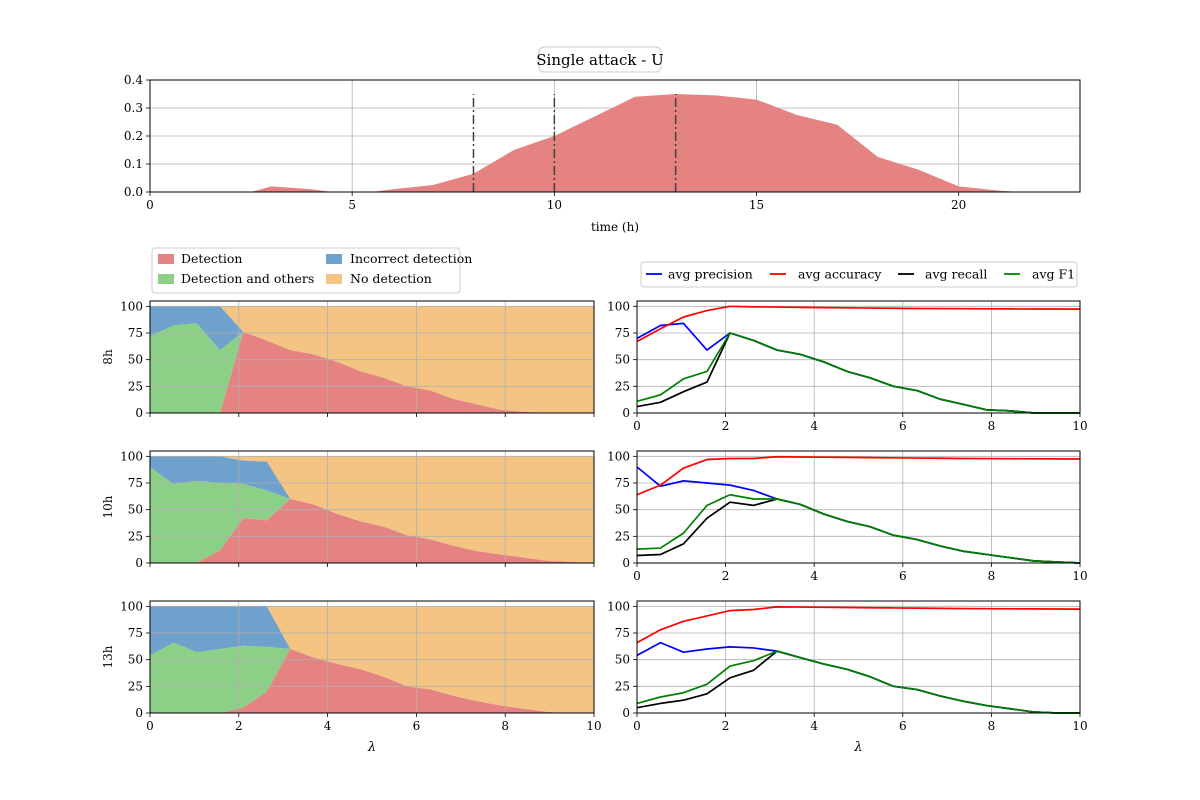  What do you see at coordinates (505, 726) in the screenshot?
I see `left-panel-2-xtick-label-4: 8` at bounding box center [505, 726].